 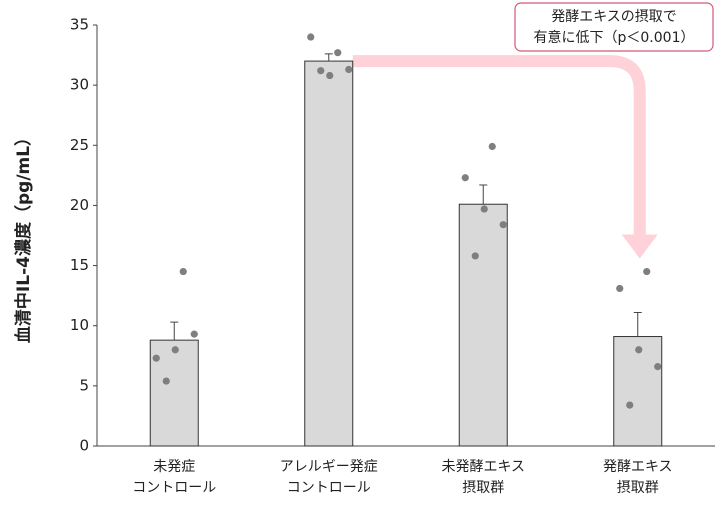 I want to click on annotation-text: 発酵エキスの摂取で, so click(x=614, y=17).